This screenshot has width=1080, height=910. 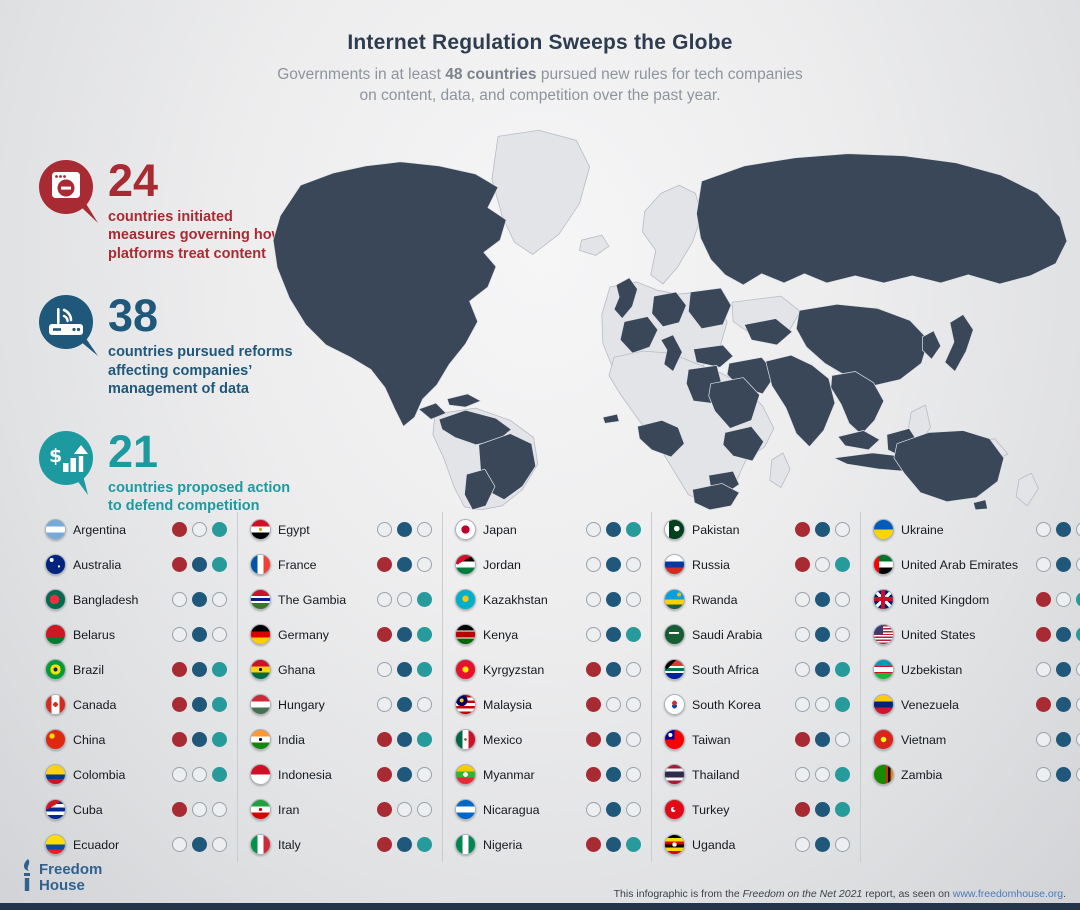 What do you see at coordinates (507, 704) in the screenshot?
I see `country-name: Malaysia` at bounding box center [507, 704].